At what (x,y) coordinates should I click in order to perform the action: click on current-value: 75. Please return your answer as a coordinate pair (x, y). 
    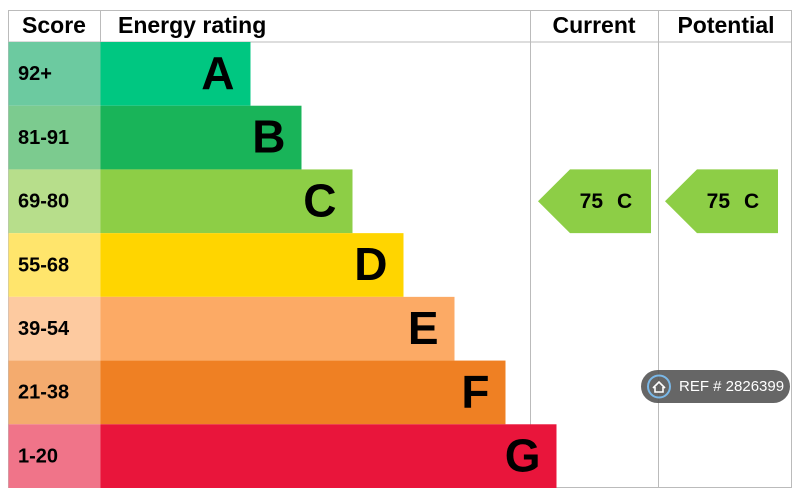
    Looking at the image, I should click on (592, 201).